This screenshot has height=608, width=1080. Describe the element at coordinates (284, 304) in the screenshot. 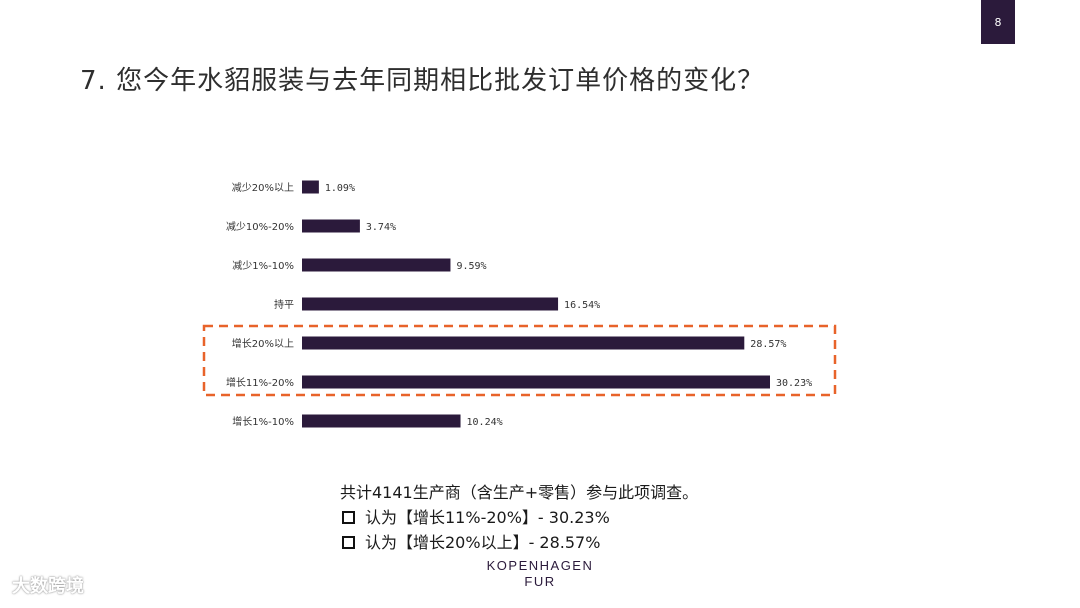

I see `category-label: 持平` at that location.